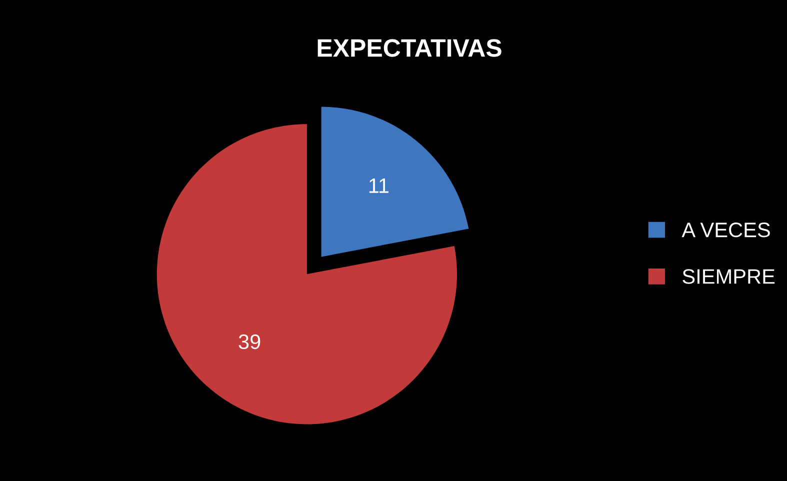  What do you see at coordinates (410, 48) in the screenshot?
I see `chart-title: EXPECTATIVAS` at bounding box center [410, 48].